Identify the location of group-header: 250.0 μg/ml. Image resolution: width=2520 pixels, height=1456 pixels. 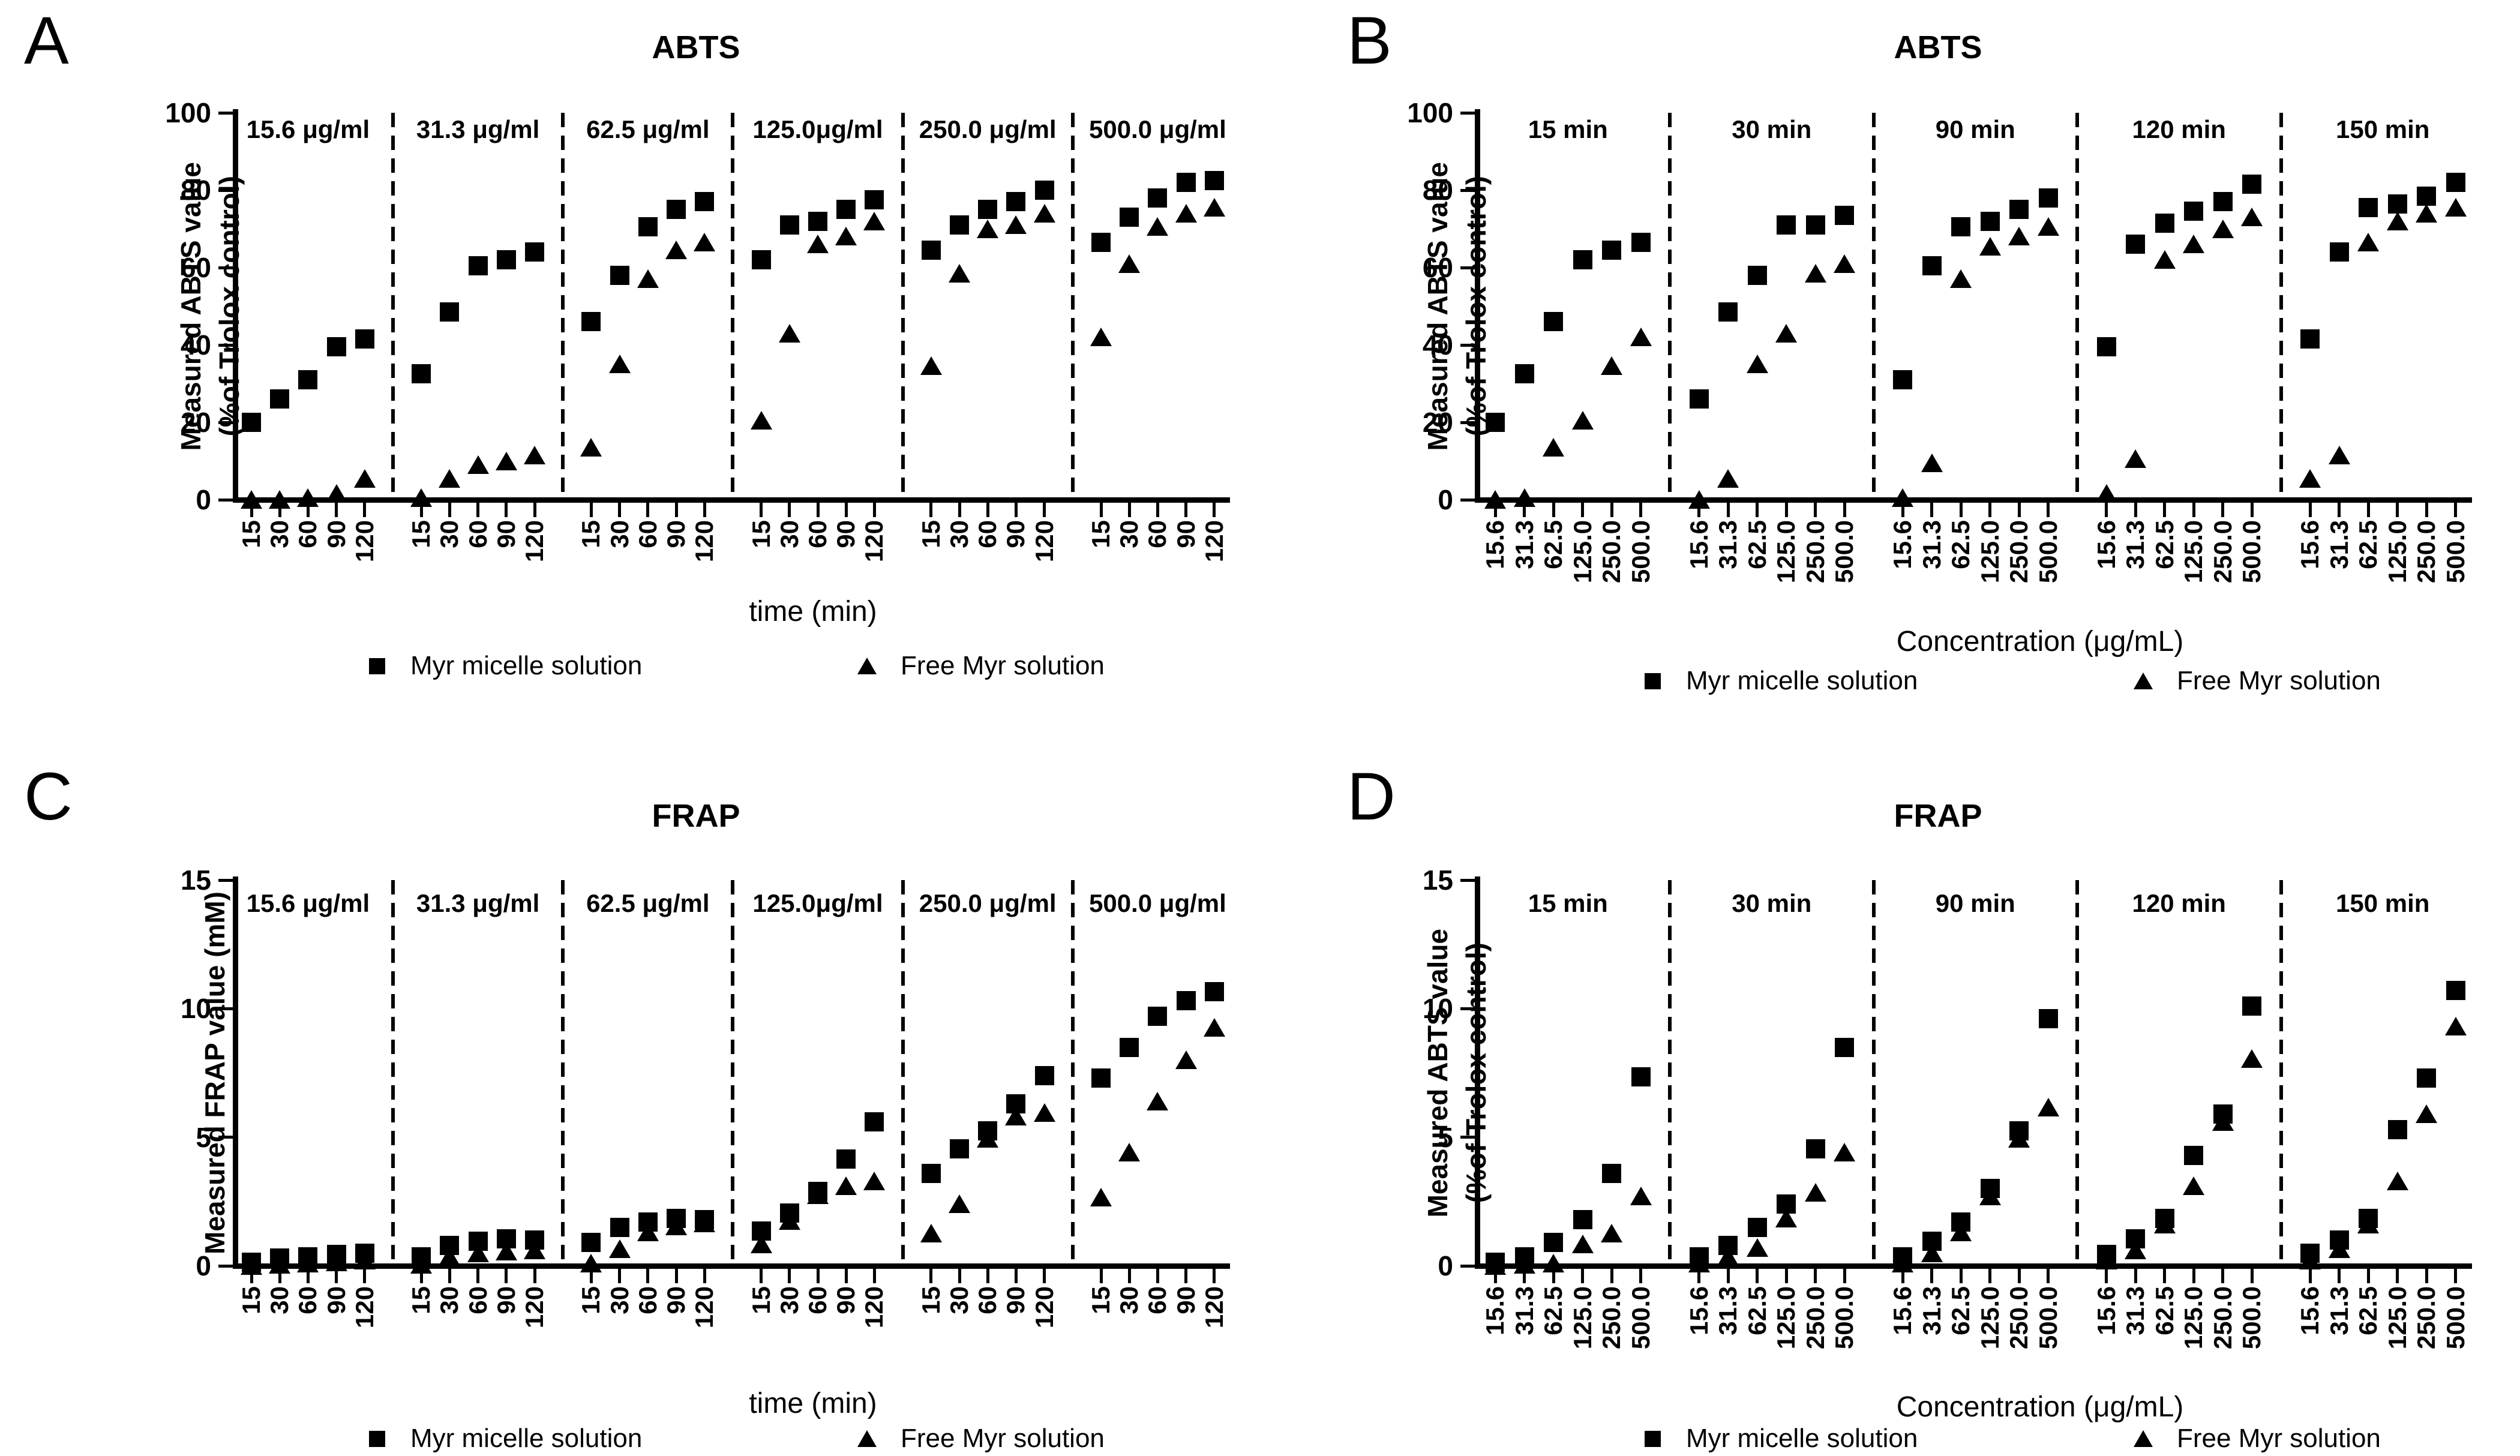
(988, 129).